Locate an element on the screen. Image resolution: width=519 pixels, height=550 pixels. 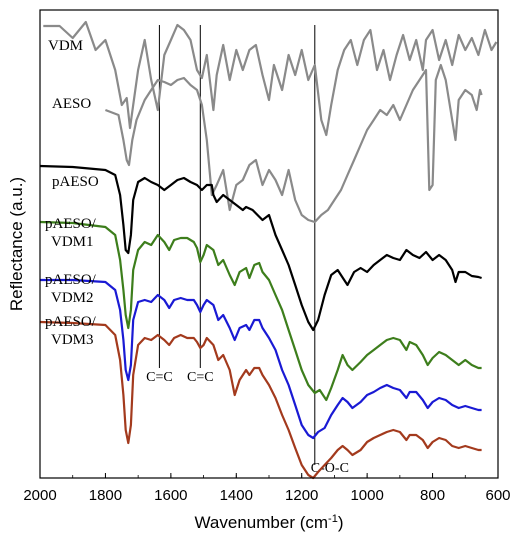
x-tick-label: 1400 is located at coordinates (236, 495).